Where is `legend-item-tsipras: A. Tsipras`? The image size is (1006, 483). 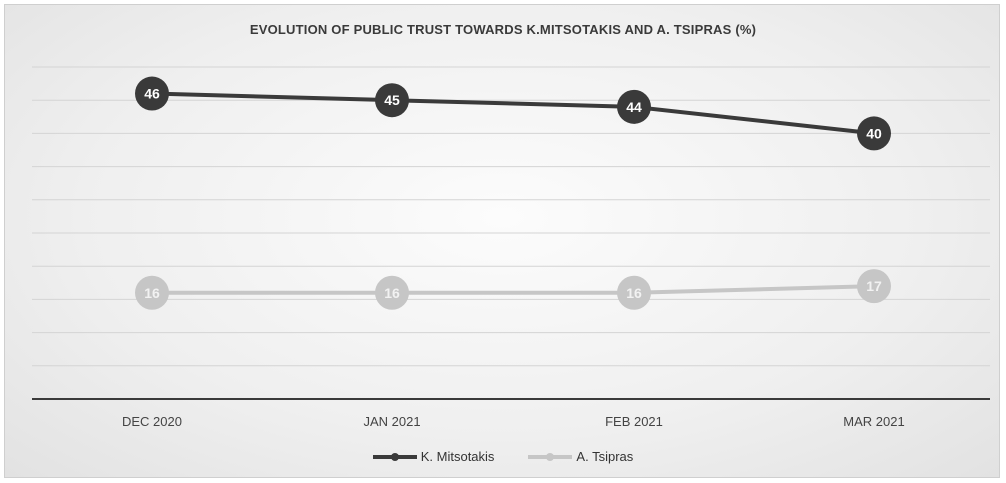 legend-item-tsipras: A. Tsipras is located at coordinates (580, 456).